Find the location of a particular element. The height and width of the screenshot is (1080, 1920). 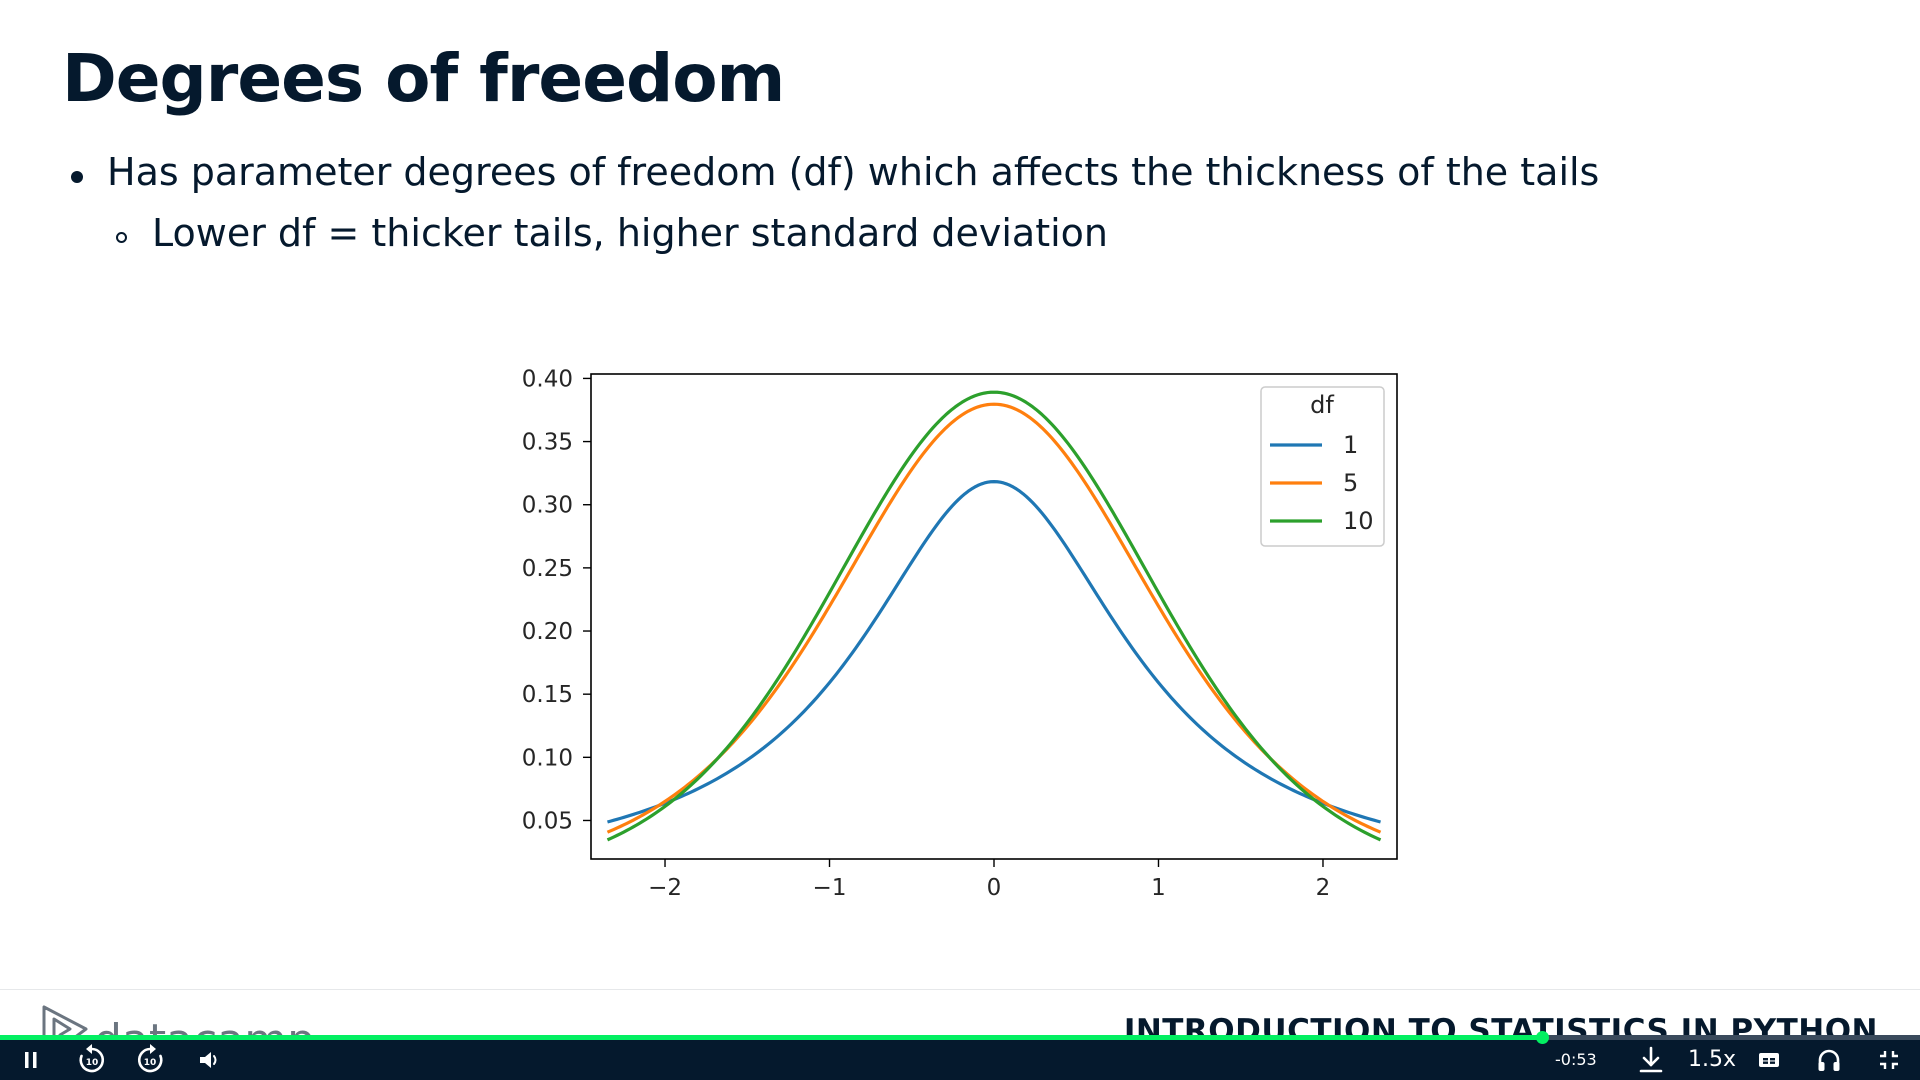

bullet-dot-icon is located at coordinates (77, 177).